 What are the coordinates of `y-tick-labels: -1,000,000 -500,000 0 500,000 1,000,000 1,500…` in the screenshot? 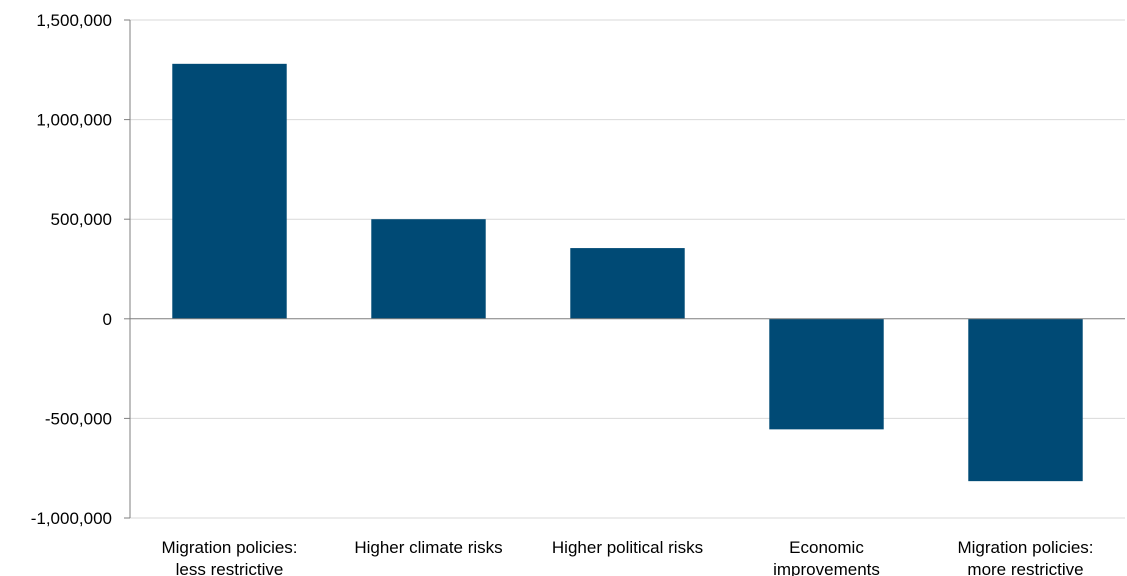 It's located at (71, 269).